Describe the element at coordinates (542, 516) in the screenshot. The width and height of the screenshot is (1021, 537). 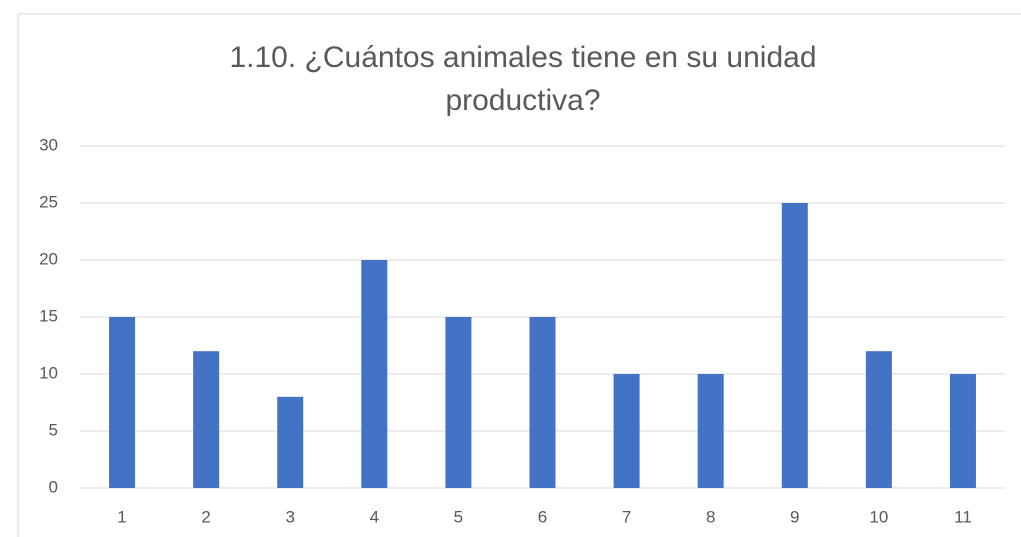
I see `x-tick-label: 6` at that location.